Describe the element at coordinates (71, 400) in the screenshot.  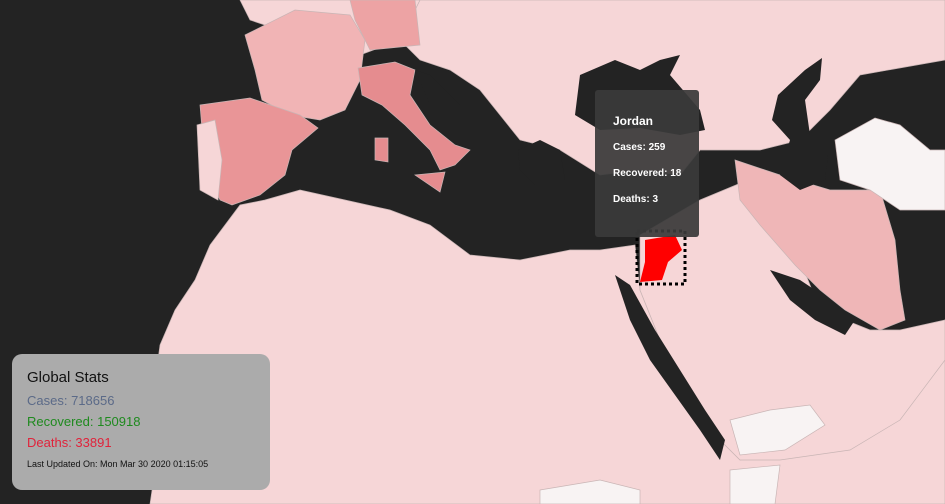
I see `global-cases: Cases: 718656` at that location.